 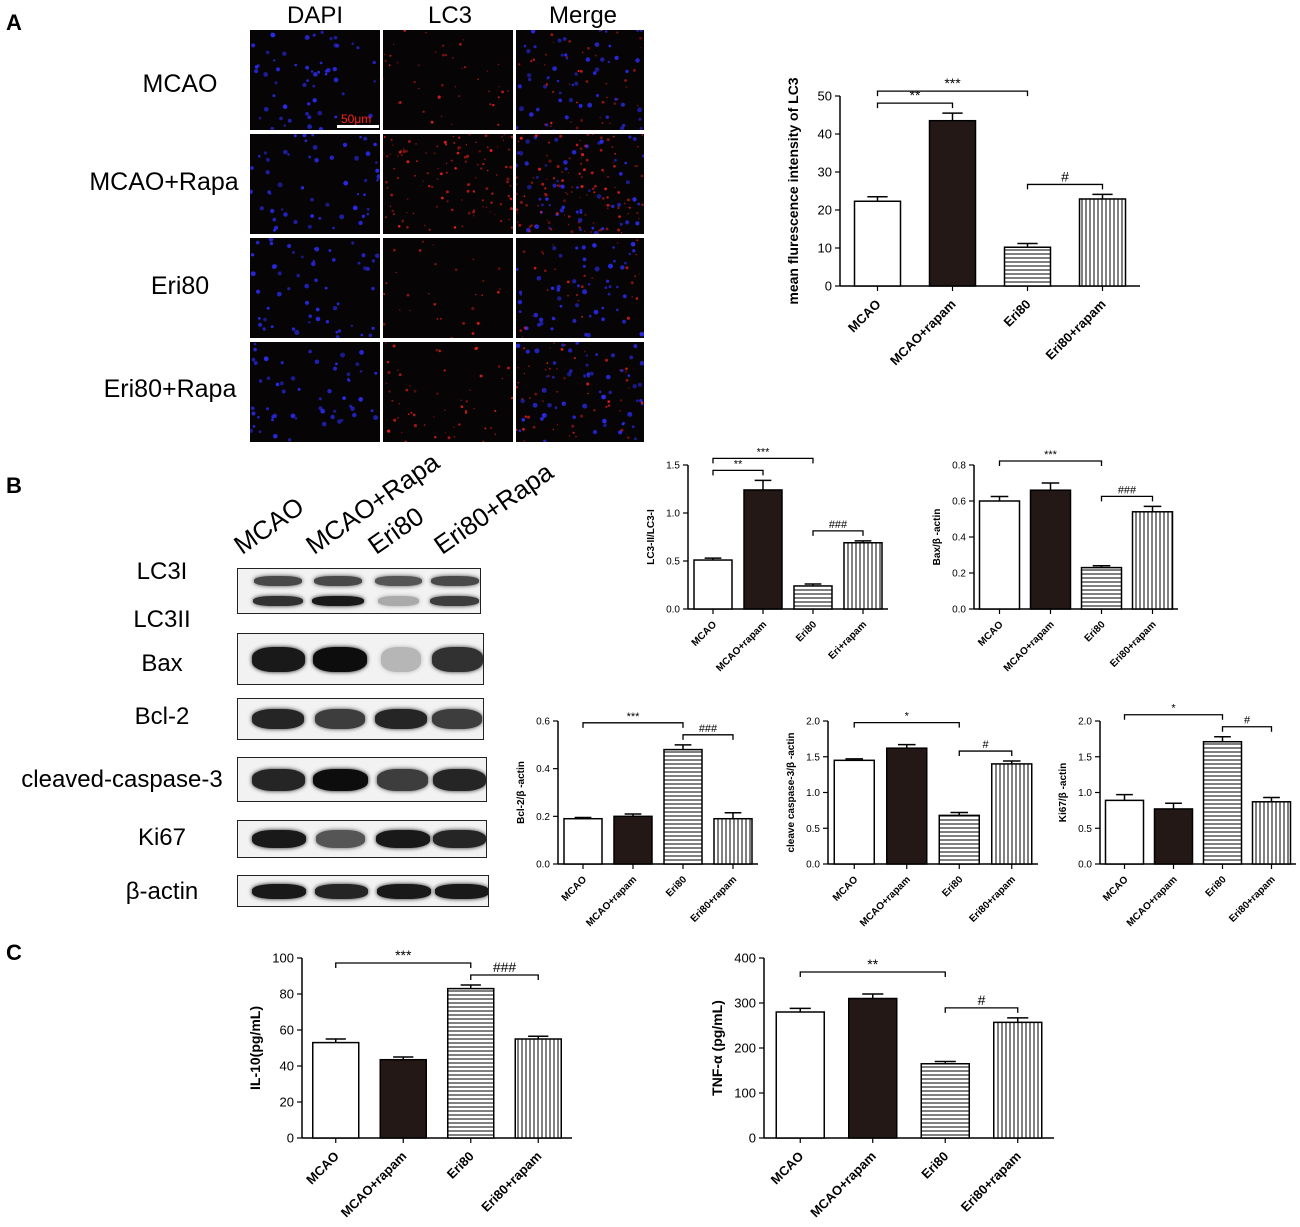 I want to click on y-tick-label: 1.5, so click(x=813, y=757).